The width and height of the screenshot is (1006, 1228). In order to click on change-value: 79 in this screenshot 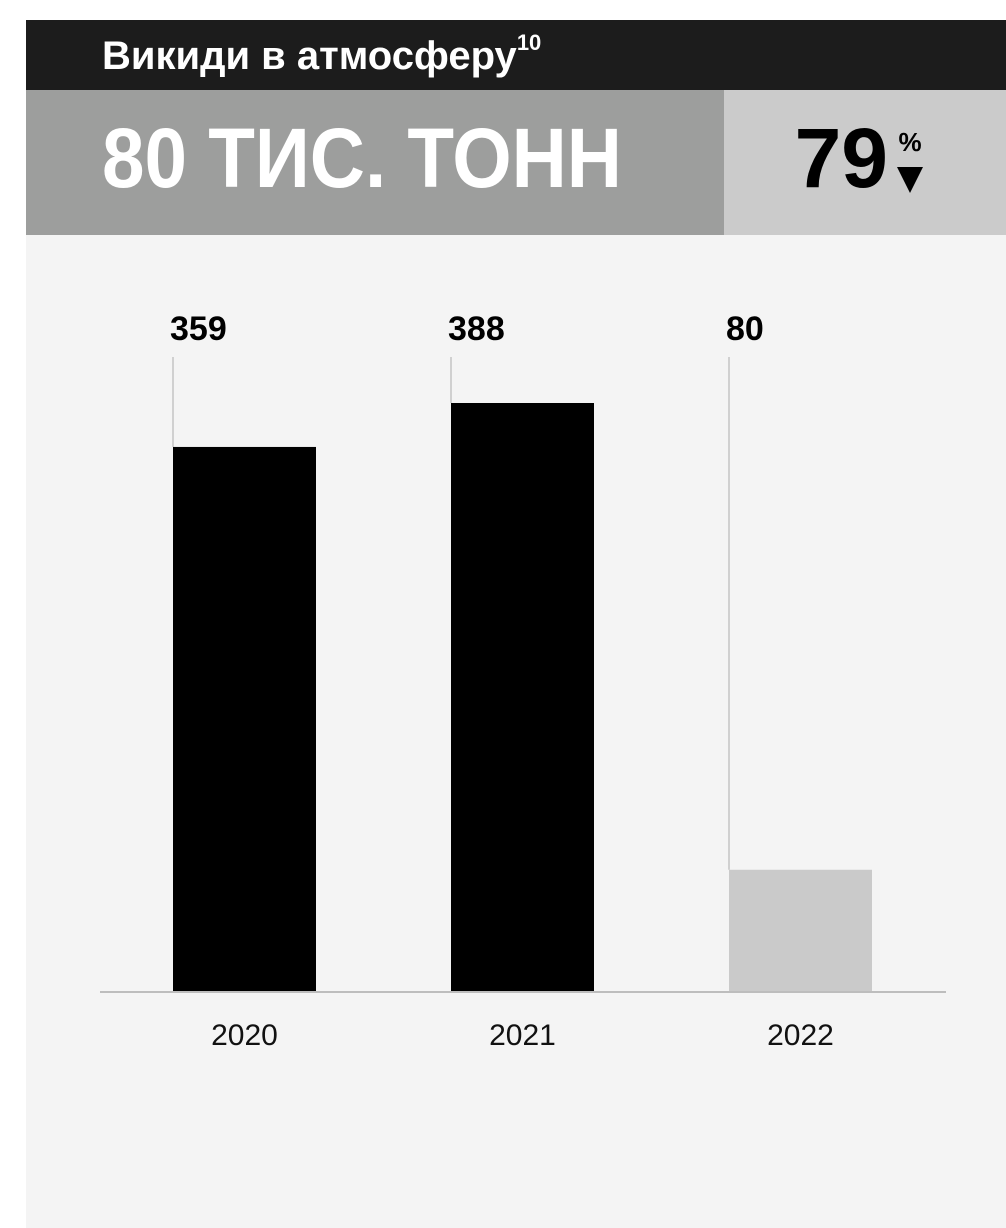, I will do `click(841, 158)`.